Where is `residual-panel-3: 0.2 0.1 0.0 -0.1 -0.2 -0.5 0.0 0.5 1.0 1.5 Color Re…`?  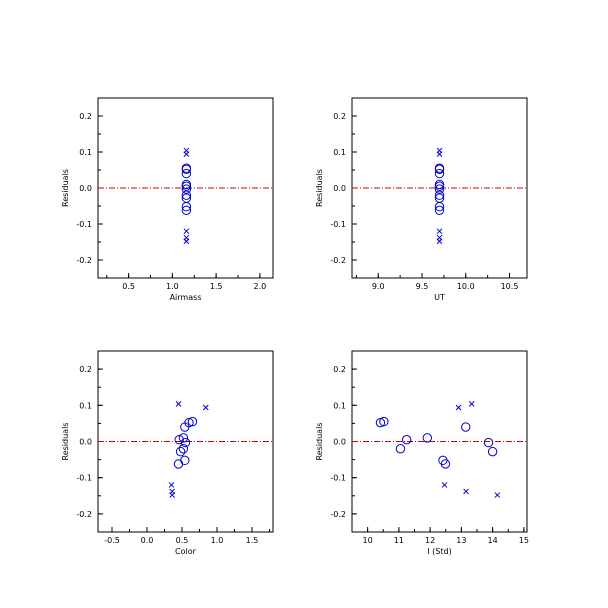
residual-panel-3: 0.2 0.1 0.0 -0.1 -0.2 -0.5 0.0 0.5 1.0 1.5 Color Re… is located at coordinates (167, 453).